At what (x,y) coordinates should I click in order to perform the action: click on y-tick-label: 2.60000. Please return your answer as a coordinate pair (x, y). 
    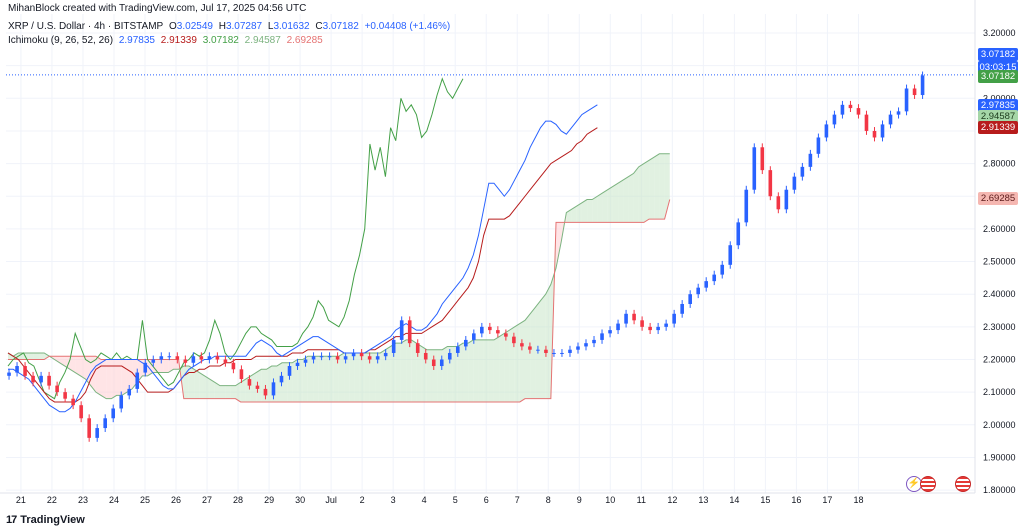
    Looking at the image, I should click on (999, 229).